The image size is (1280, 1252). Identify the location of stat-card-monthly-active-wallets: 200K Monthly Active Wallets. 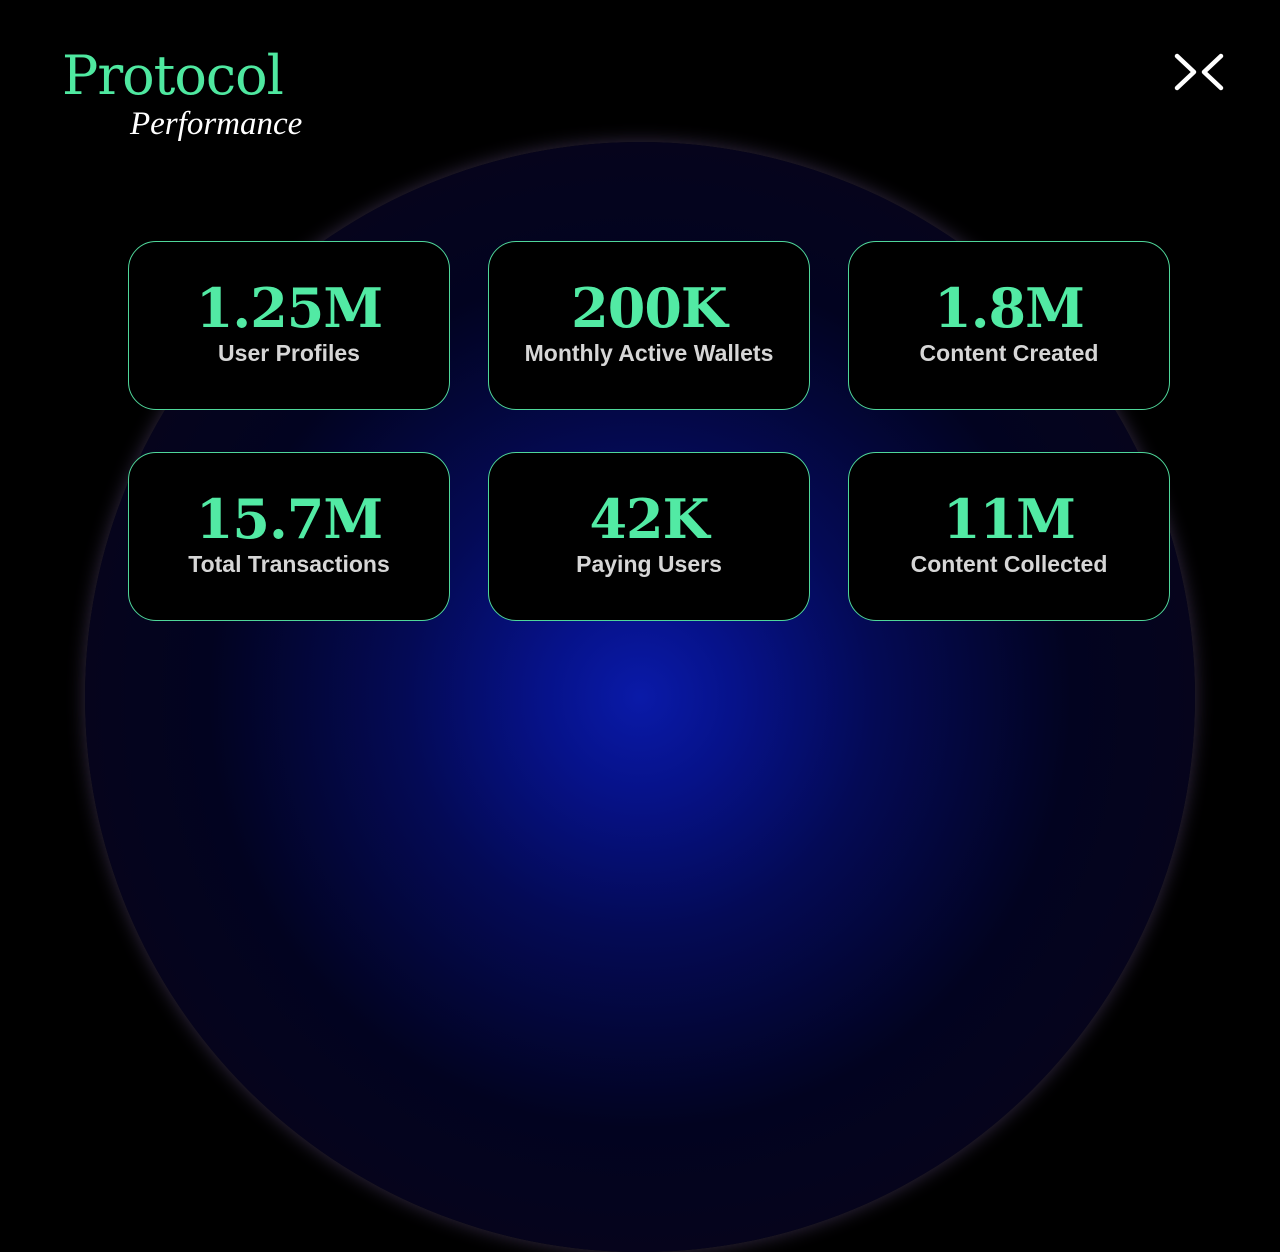
(649, 325).